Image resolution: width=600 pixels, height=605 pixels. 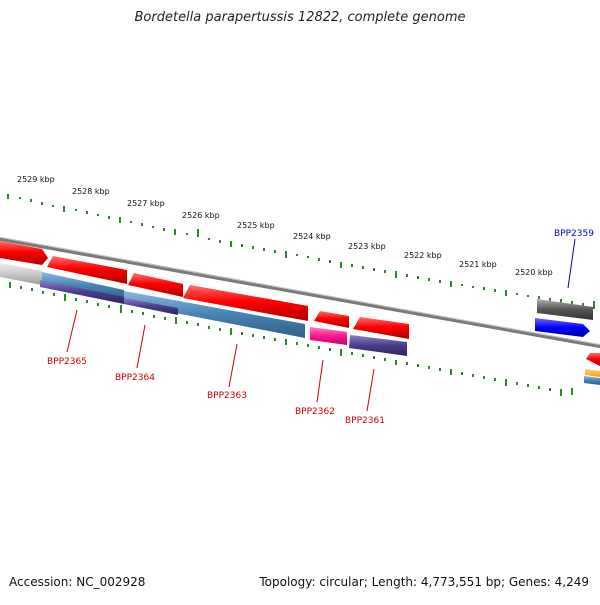 I want to click on scale-label: 2526 kbp, so click(x=201, y=215).